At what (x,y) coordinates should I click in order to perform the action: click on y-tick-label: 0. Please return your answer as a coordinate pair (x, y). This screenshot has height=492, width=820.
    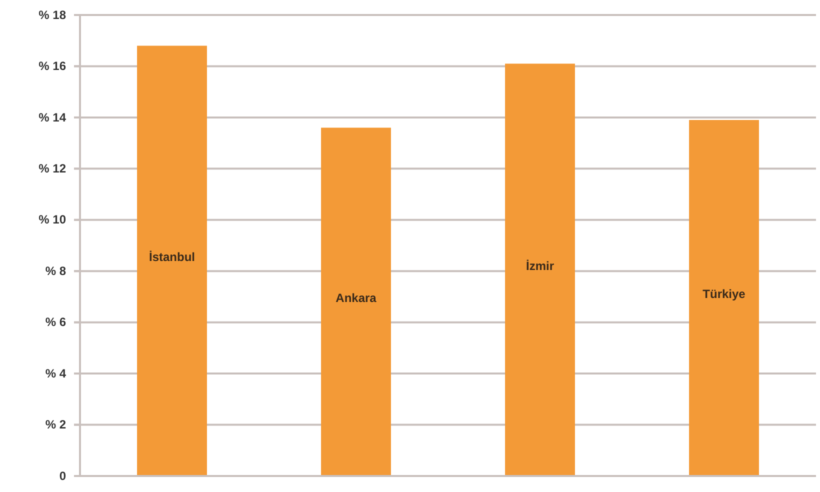
    Looking at the image, I should click on (62, 475).